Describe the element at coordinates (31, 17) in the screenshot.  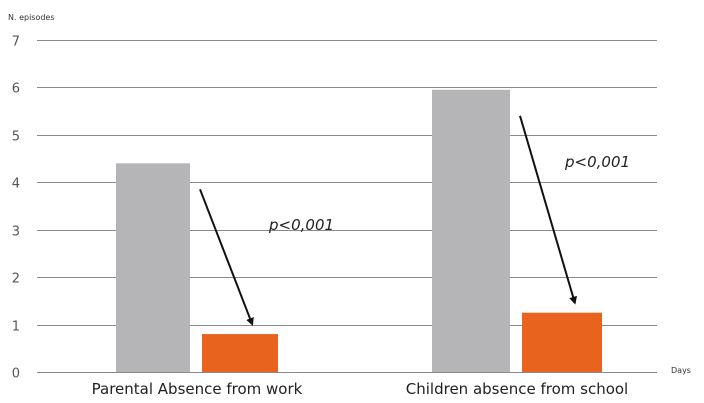
I see `y-axis-title: N. episodes` at that location.